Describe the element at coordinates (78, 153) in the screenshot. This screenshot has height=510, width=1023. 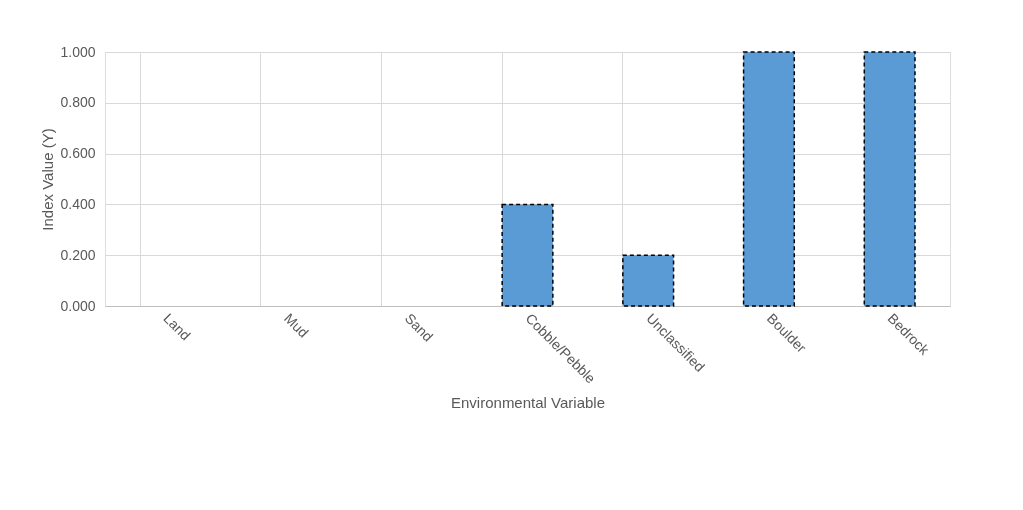
I see `y-tick-label: 0.600` at that location.